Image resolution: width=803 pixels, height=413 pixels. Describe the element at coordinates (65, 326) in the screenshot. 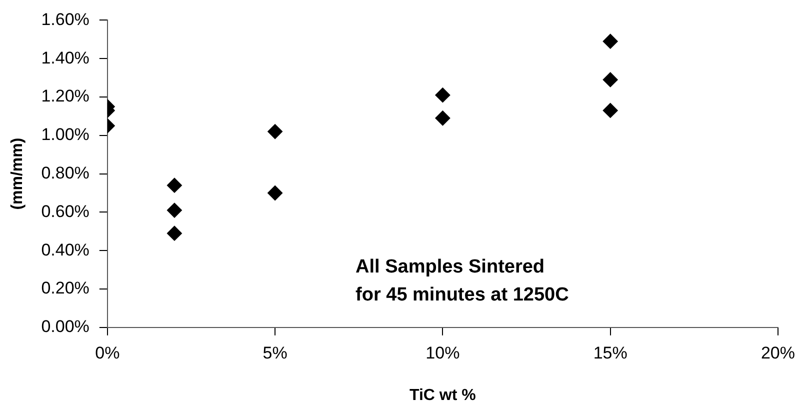

I see `y-tick-label: 0.00%` at that location.